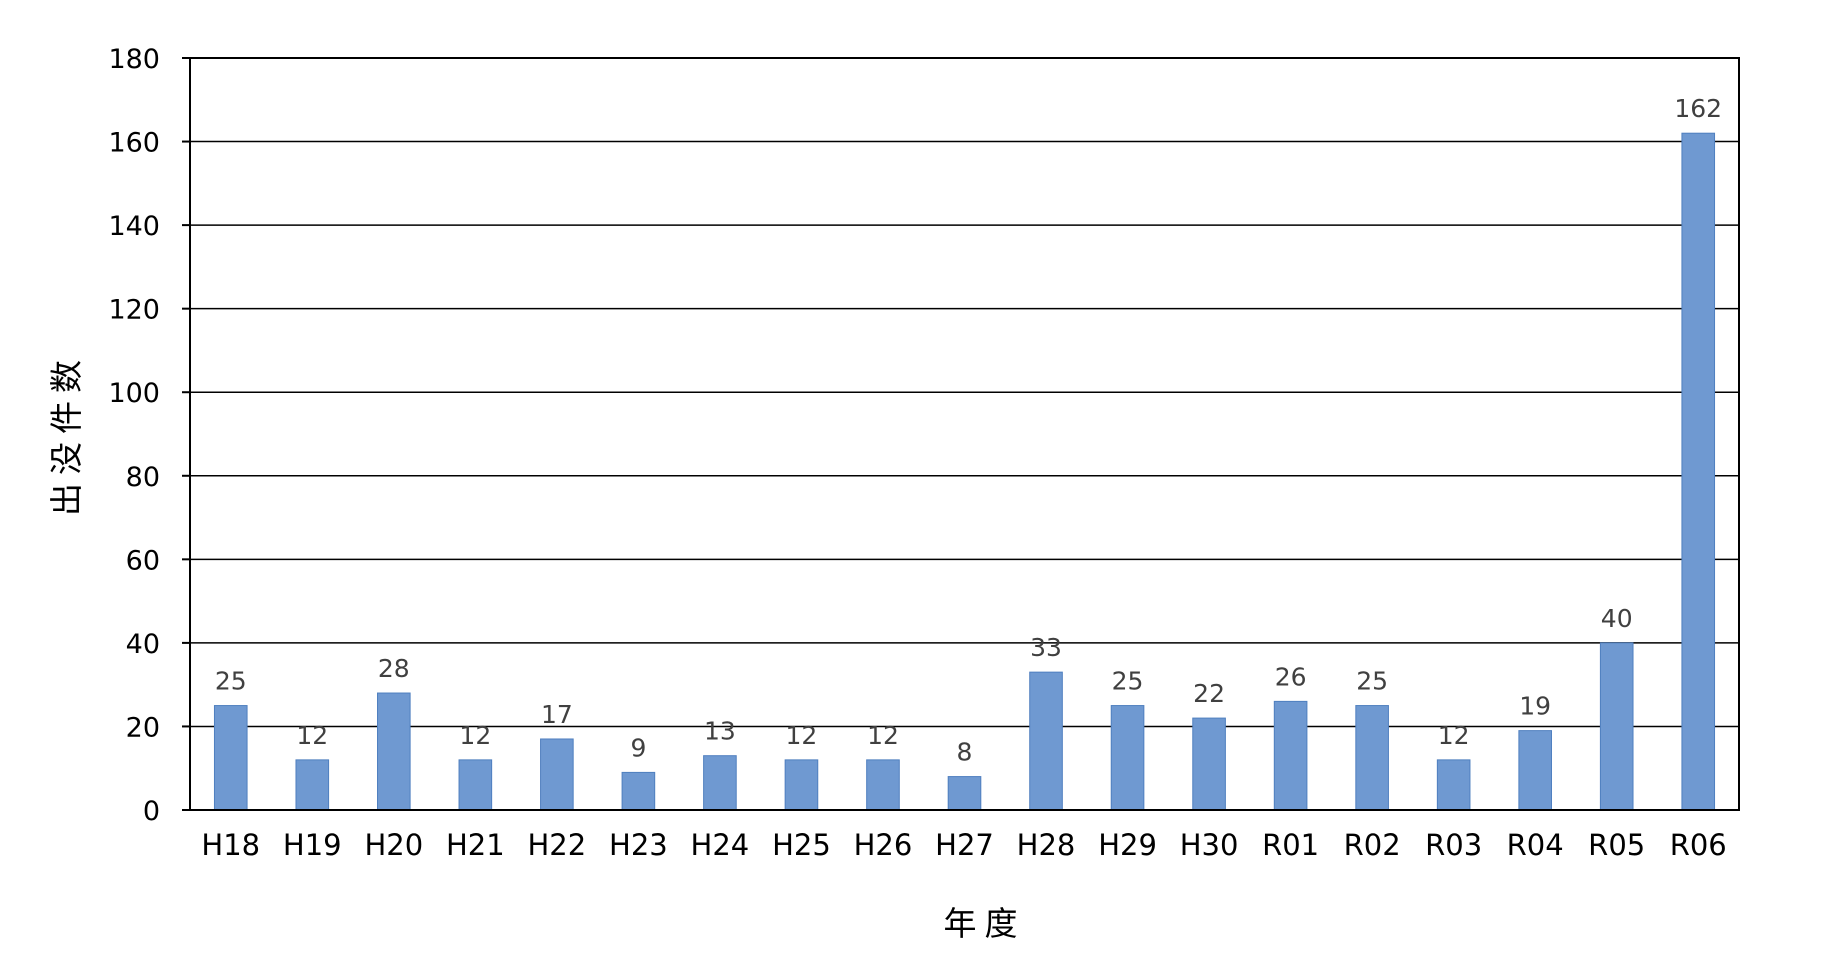 This screenshot has width=1844, height=963. Describe the element at coordinates (312, 785) in the screenshot. I see `bar-H19` at that location.